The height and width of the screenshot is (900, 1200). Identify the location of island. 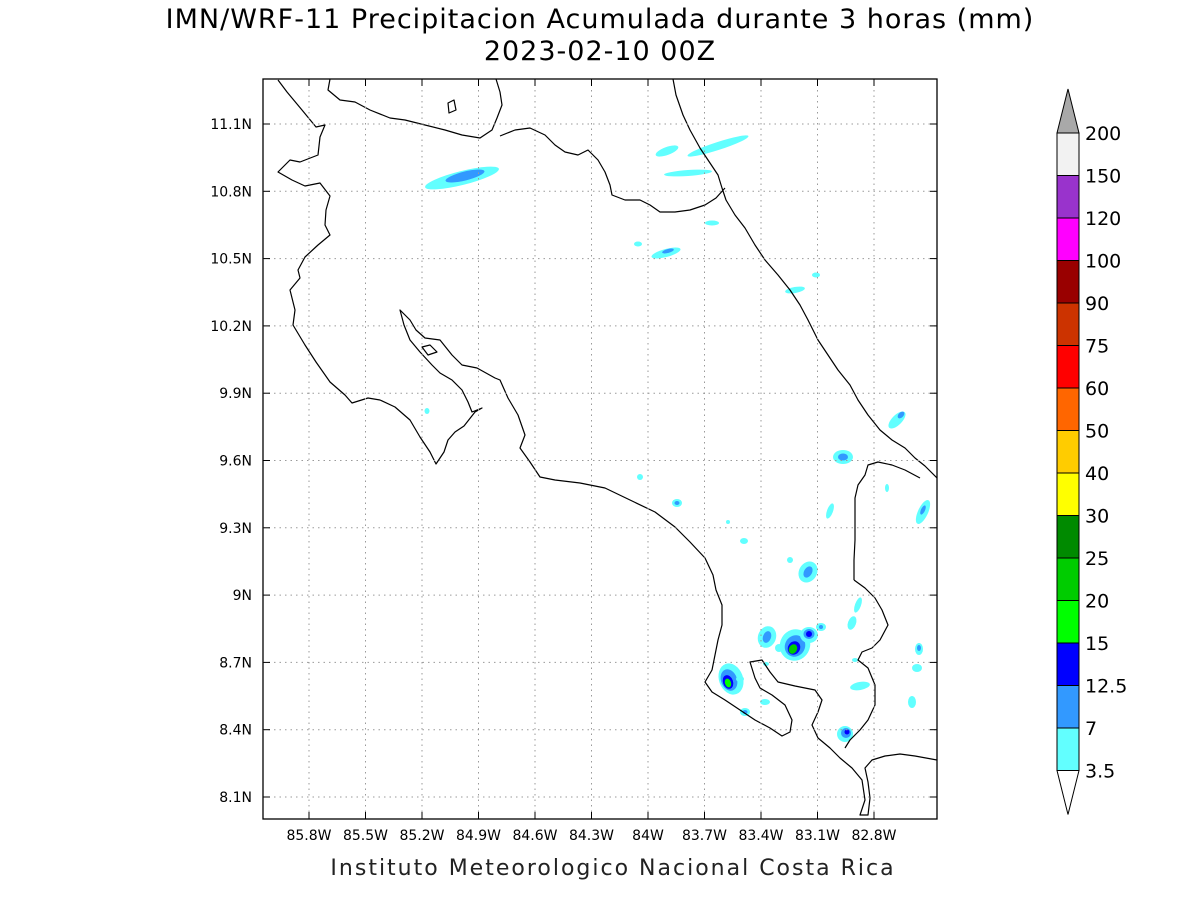
(452, 106).